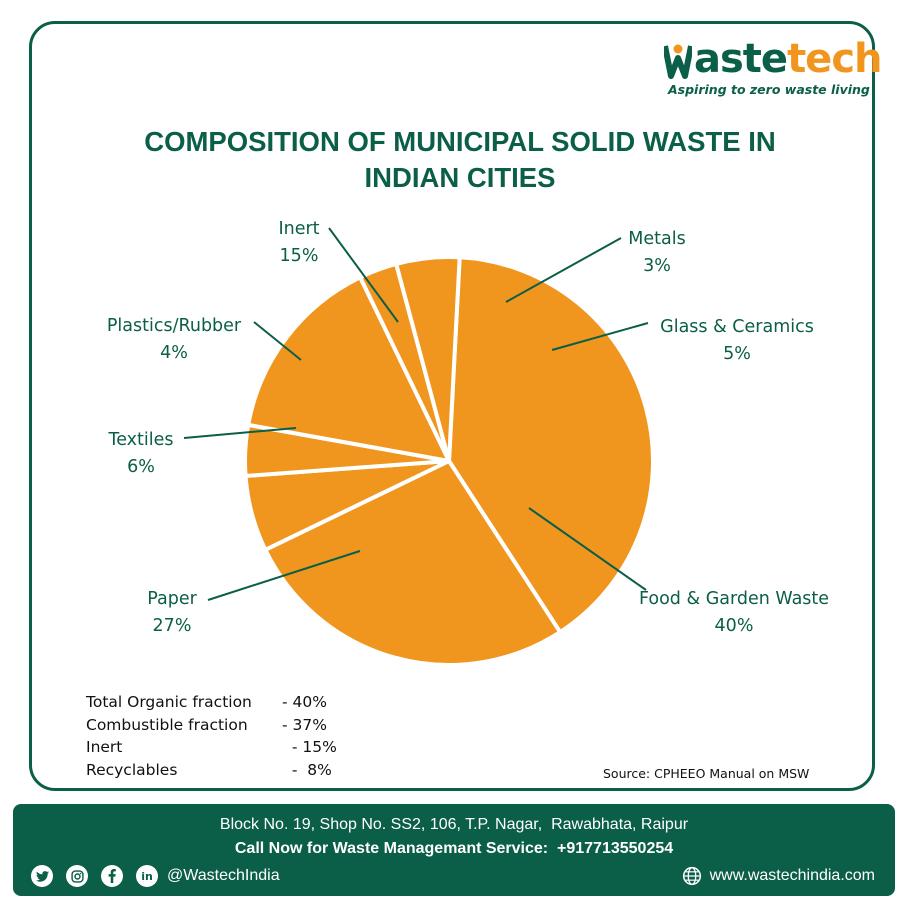 The width and height of the screenshot is (905, 906). I want to click on slice-label: Inert, so click(298, 229).